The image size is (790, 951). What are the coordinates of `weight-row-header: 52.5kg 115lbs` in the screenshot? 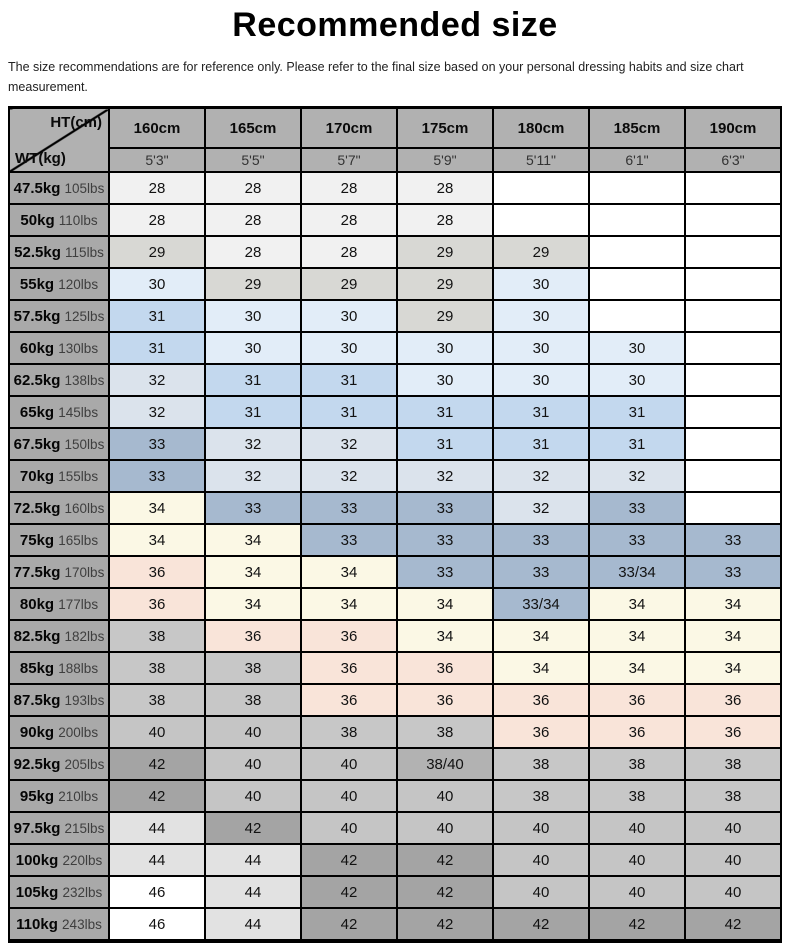 It's located at (59, 252).